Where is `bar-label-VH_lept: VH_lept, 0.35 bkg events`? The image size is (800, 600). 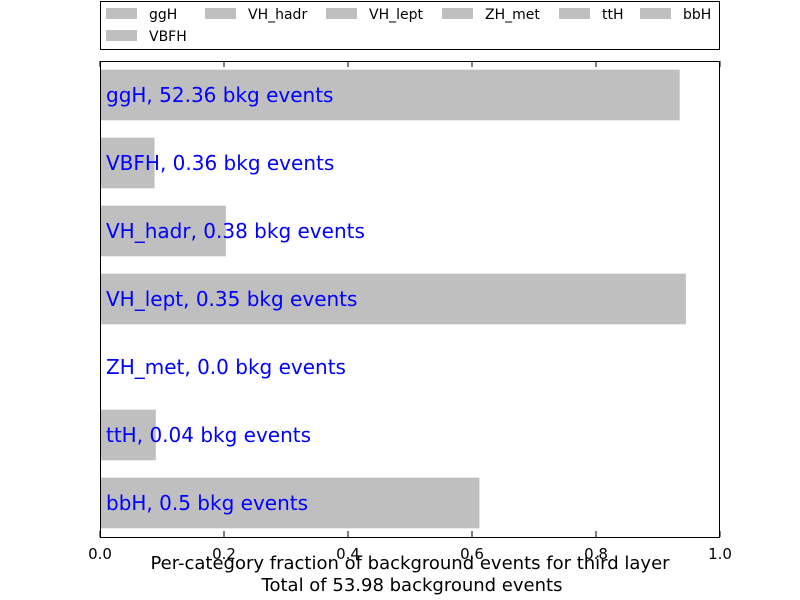 bar-label-VH_lept: VH_lept, 0.35 bkg events is located at coordinates (231, 299).